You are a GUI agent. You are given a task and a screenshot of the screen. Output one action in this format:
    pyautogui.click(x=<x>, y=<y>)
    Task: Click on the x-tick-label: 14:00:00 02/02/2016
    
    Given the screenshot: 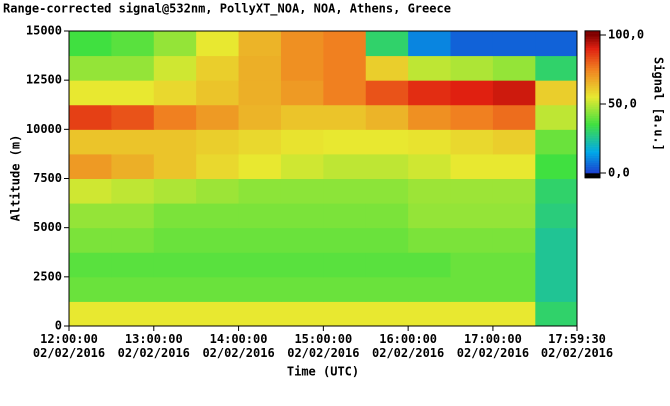 What is the action you would take?
    pyautogui.click(x=238, y=346)
    